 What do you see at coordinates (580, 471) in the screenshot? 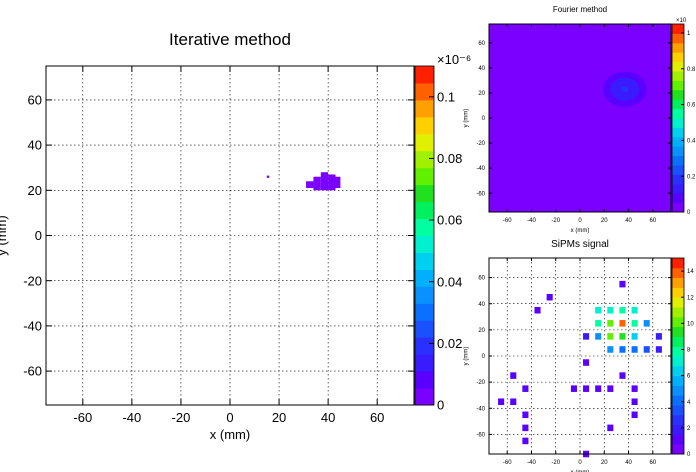
I see `x-axis-label: x (mm)` at bounding box center [580, 471].